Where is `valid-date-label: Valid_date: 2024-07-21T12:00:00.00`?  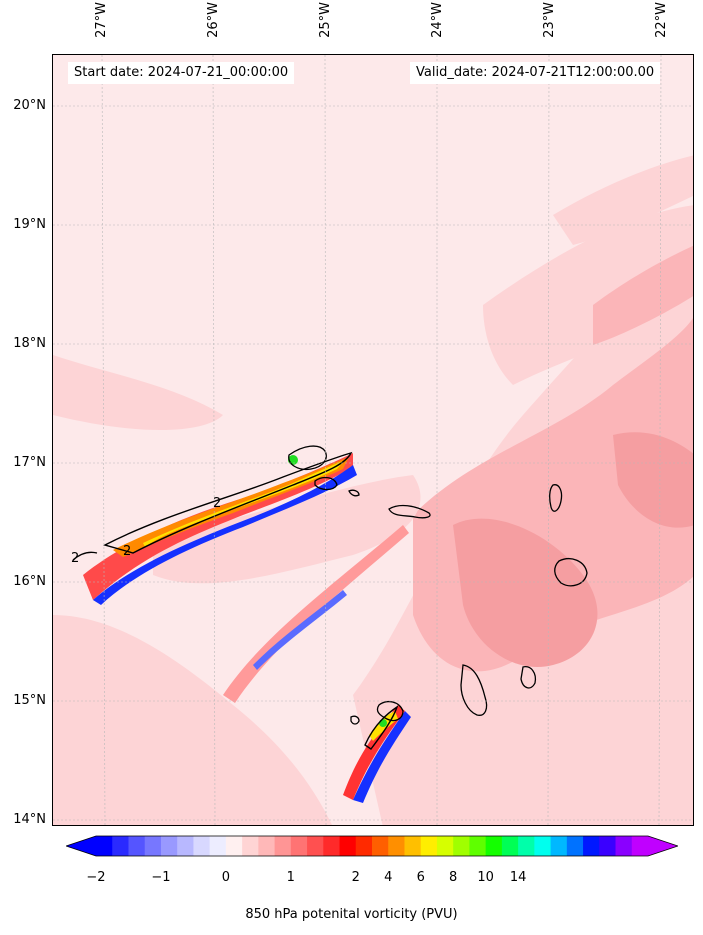
valid-date-label: Valid_date: 2024-07-21T12:00:00.00 is located at coordinates (535, 73).